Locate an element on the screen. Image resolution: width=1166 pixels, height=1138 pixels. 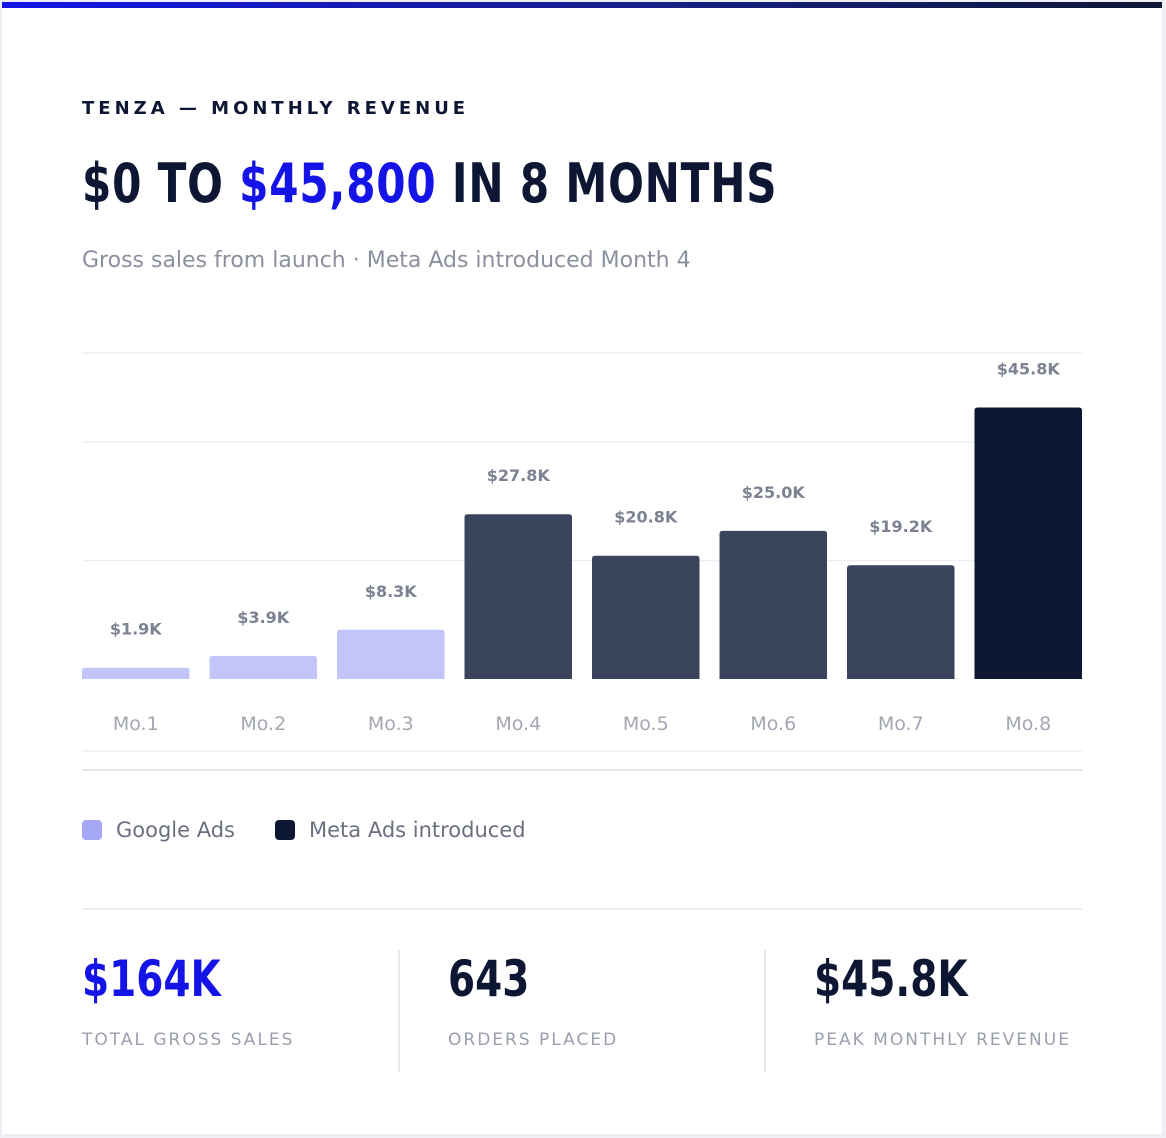
x-tick-label: Mo.2 is located at coordinates (263, 724).